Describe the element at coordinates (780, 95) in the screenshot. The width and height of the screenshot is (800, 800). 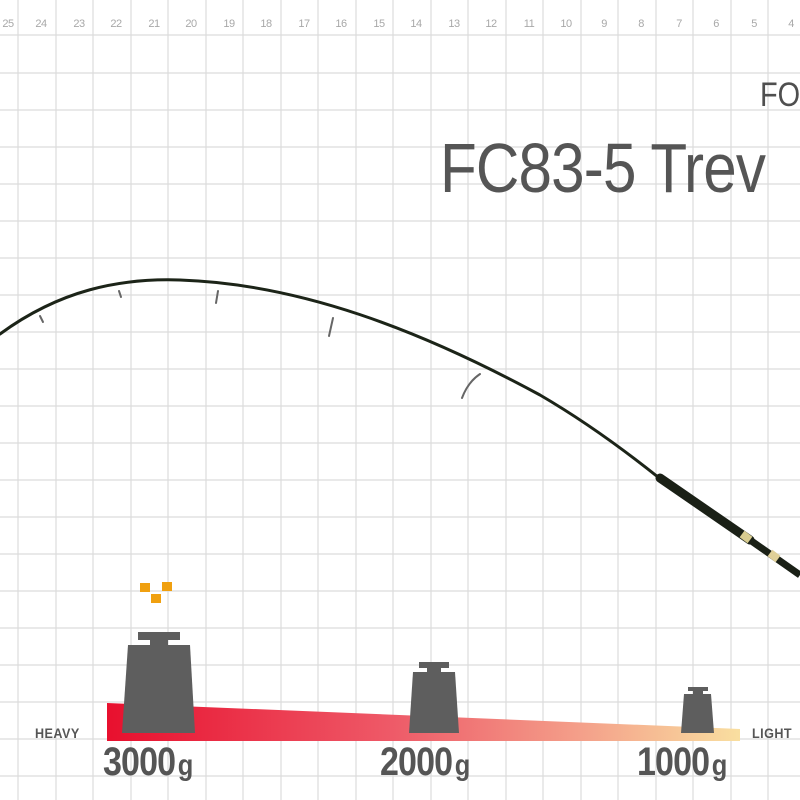
I see `series-title: FO` at that location.